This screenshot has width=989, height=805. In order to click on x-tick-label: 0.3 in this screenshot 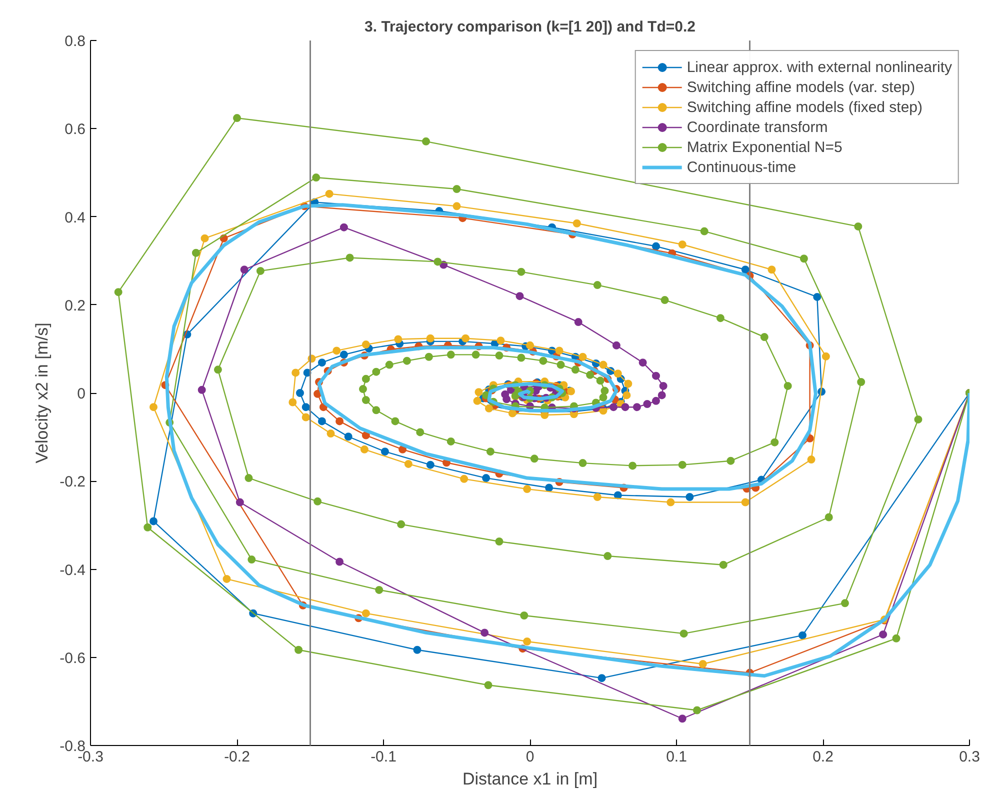, I will do `click(969, 757)`.